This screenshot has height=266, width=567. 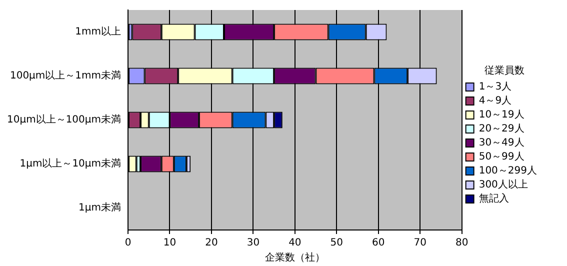 What do you see at coordinates (493, 198) in the screenshot?
I see `legend-label: 無記入` at bounding box center [493, 198].